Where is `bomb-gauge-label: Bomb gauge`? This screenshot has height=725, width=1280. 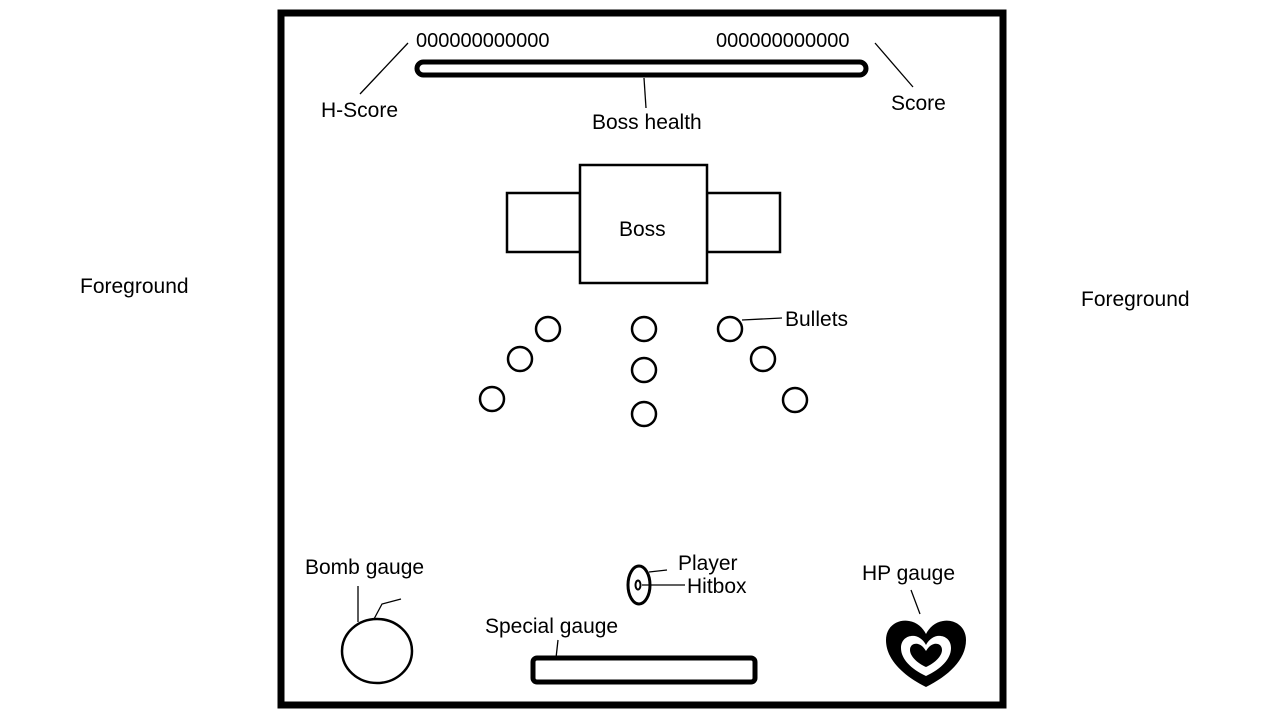
bomb-gauge-label: Bomb gauge is located at coordinates (364, 567).